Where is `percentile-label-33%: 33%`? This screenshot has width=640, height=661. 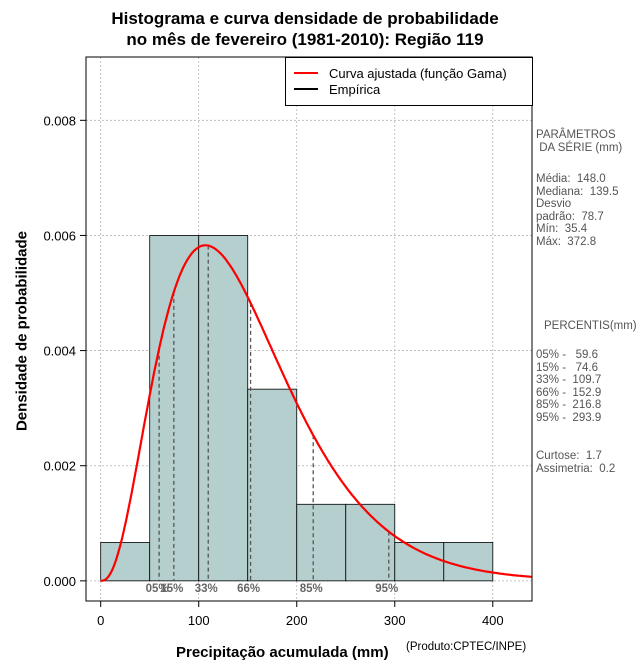 percentile-label-33%: 33% is located at coordinates (206, 589).